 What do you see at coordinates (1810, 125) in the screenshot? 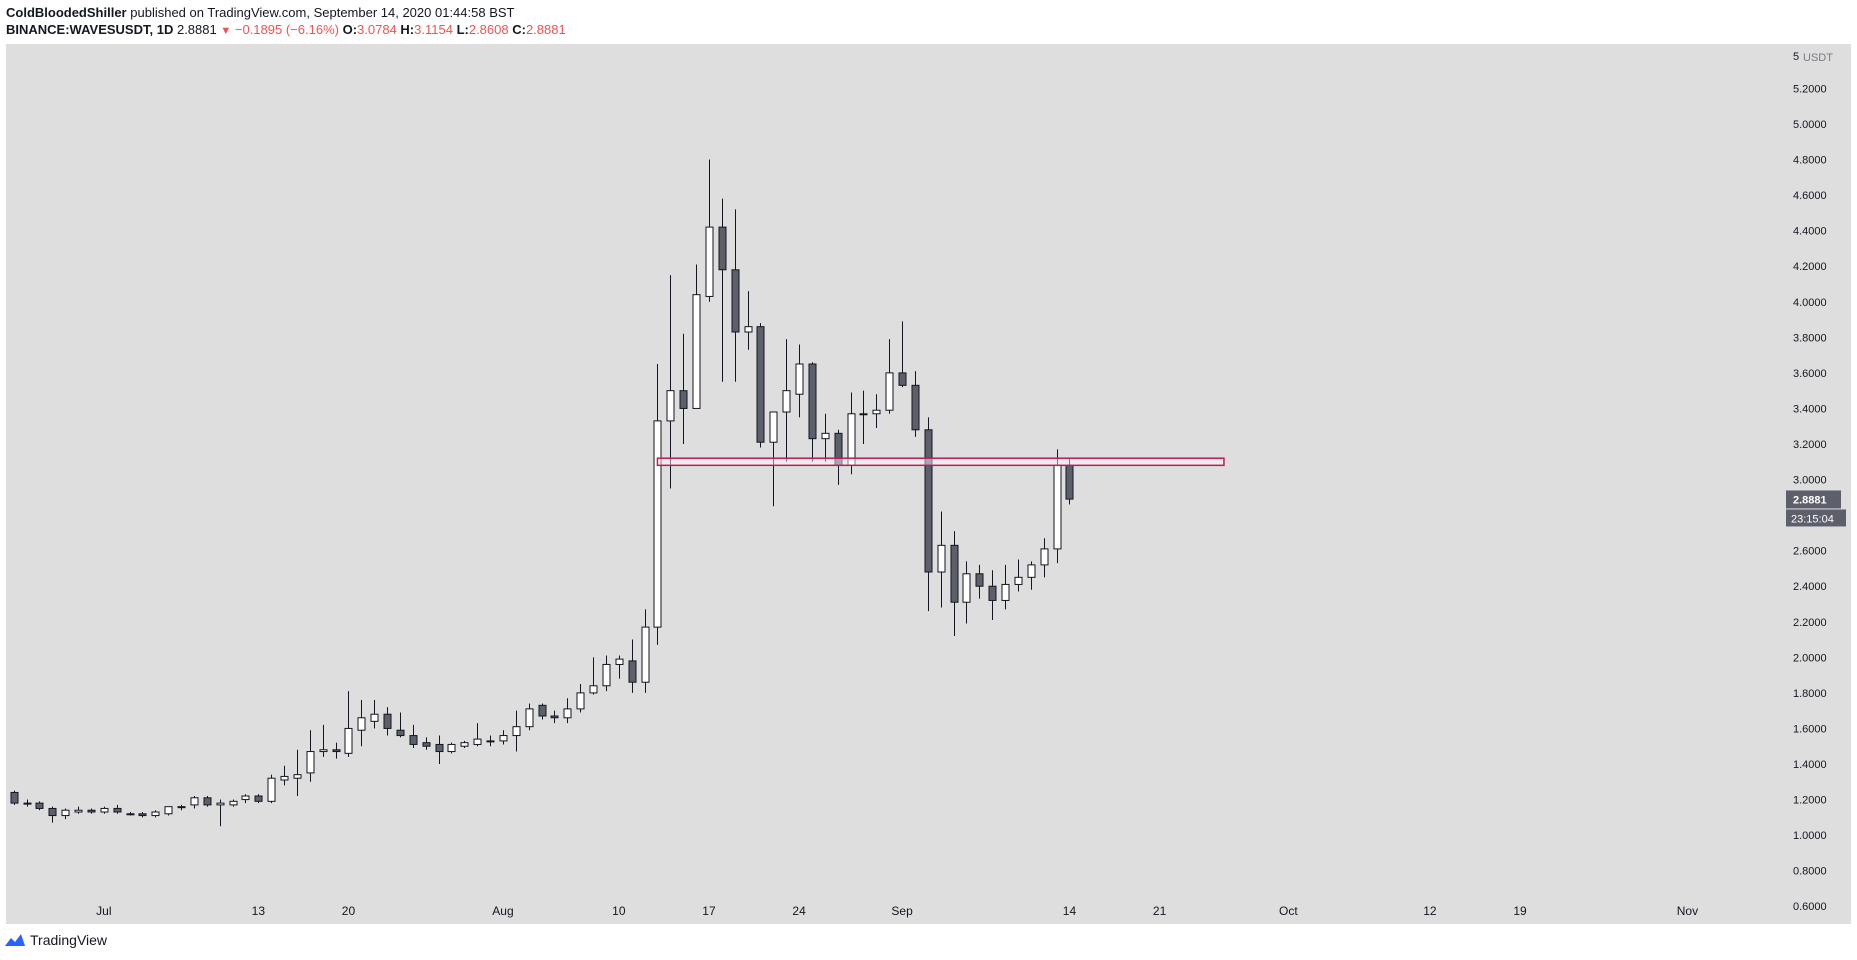
I see `y-tick-label: 5.0000` at bounding box center [1810, 125].